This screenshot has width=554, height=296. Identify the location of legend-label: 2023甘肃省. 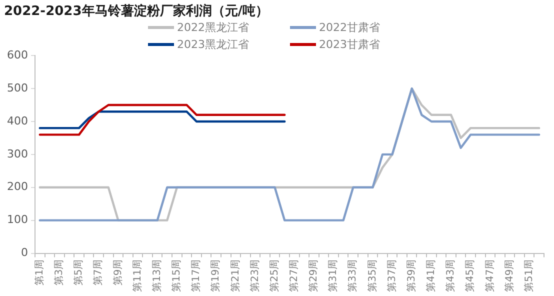
(349, 44).